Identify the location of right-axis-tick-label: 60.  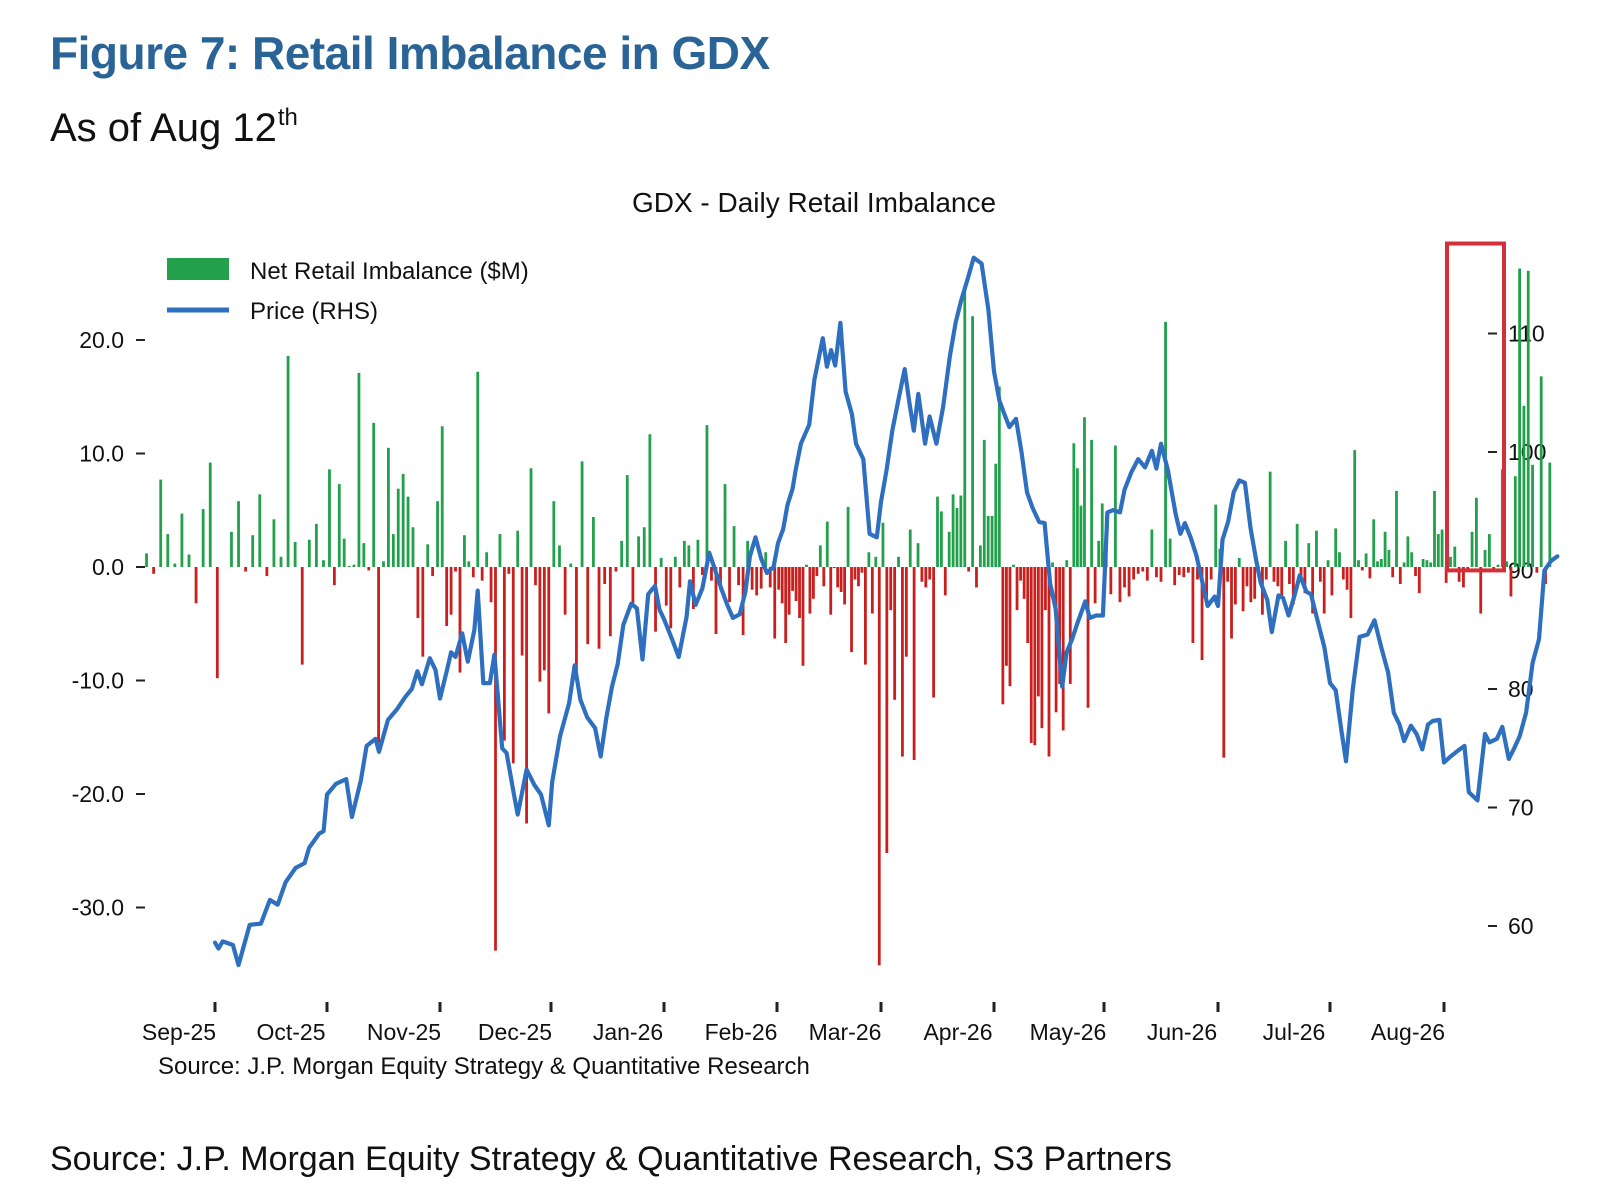
(1521, 926).